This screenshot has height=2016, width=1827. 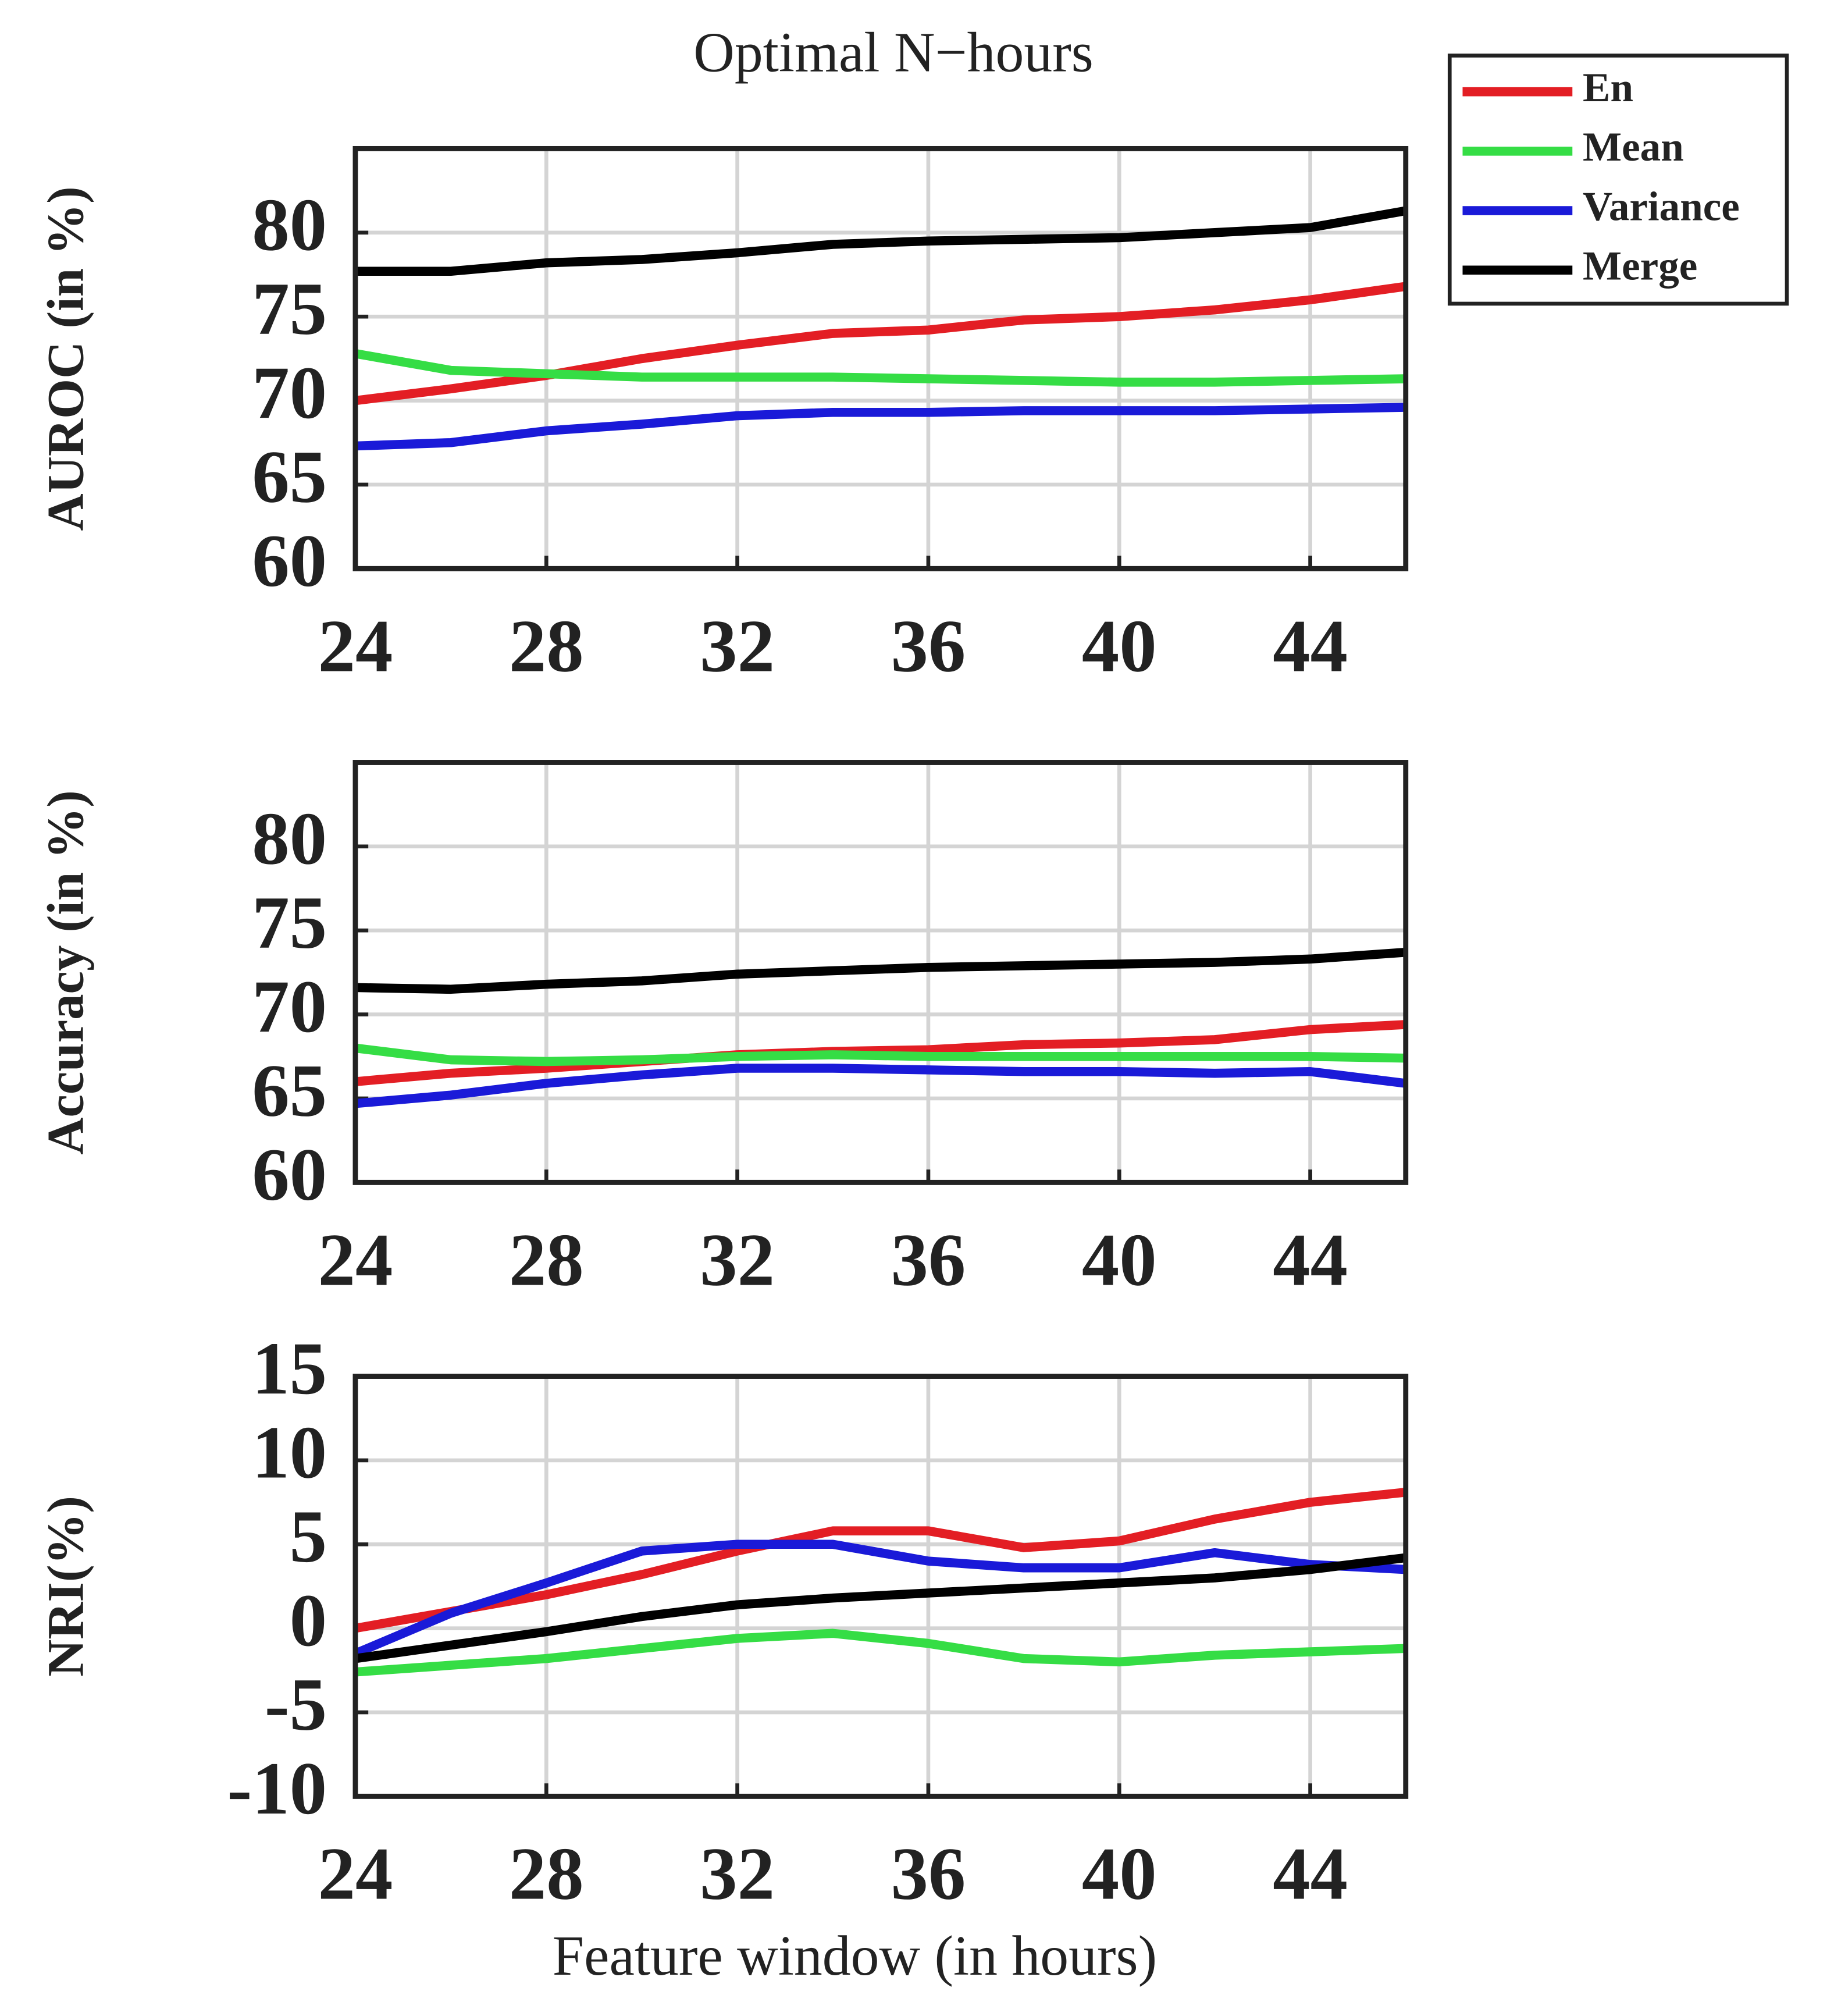 I want to click on y-tick-label: -10, so click(x=277, y=1788).